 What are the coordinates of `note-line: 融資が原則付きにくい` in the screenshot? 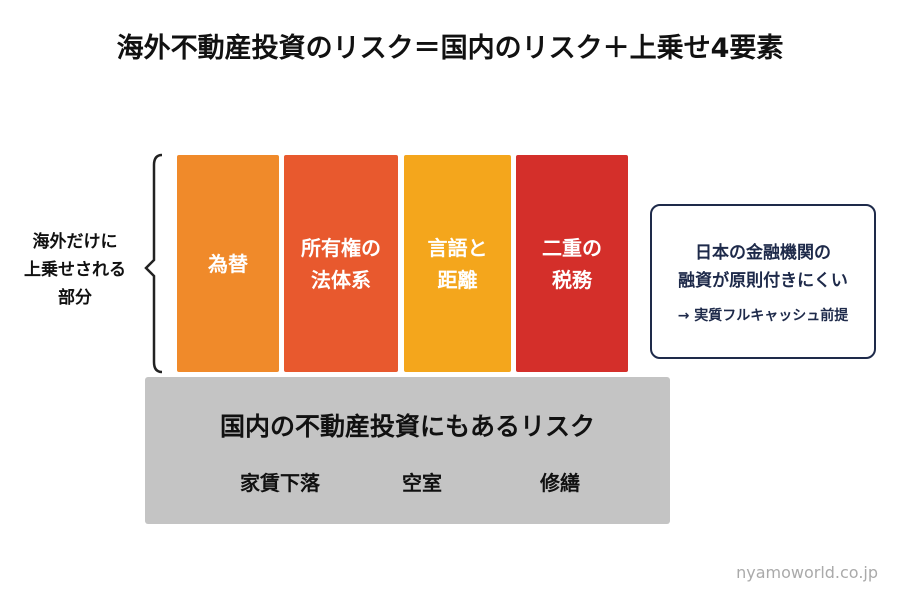 It's located at (763, 280).